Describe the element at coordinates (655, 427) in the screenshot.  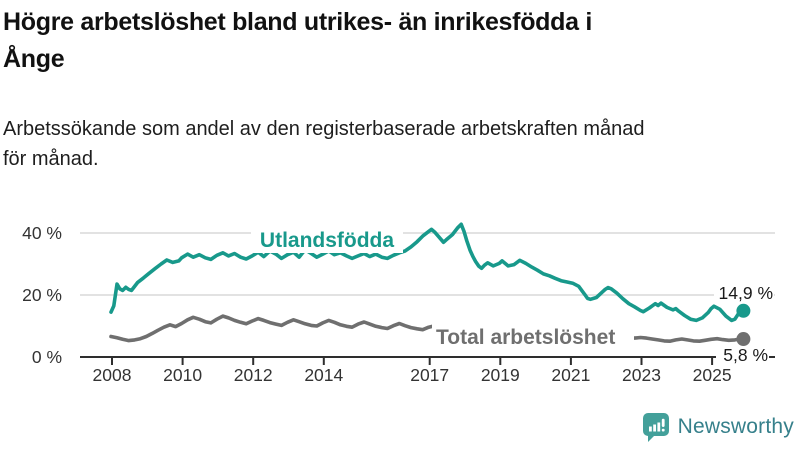
I see `newsworthy-bubble-chart-icon` at that location.